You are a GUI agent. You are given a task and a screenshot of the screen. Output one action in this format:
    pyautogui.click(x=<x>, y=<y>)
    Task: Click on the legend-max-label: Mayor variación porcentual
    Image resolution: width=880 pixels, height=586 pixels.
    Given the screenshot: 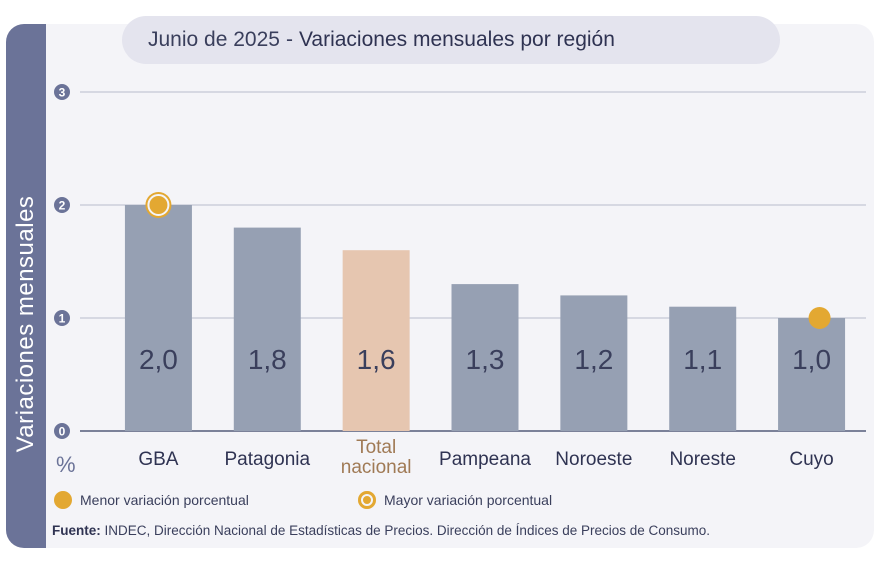 What is the action you would take?
    pyautogui.click(x=468, y=500)
    